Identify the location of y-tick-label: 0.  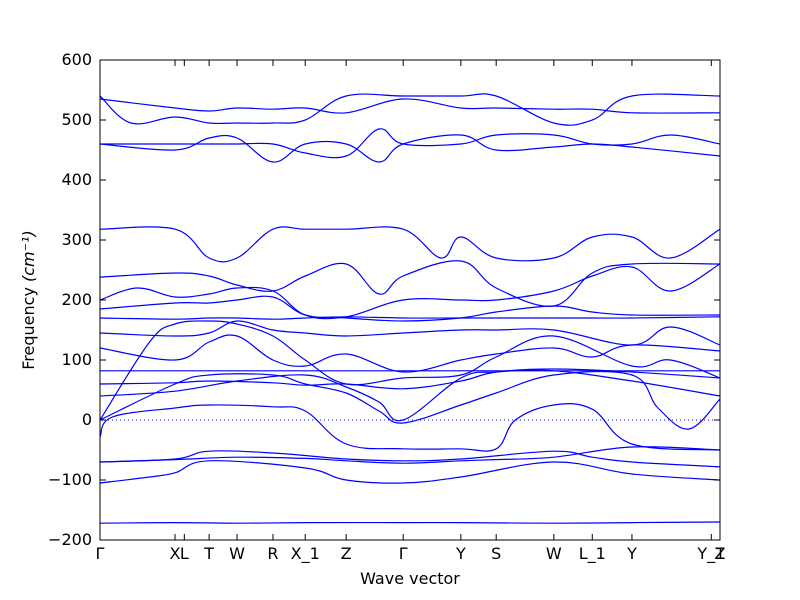
(87, 419).